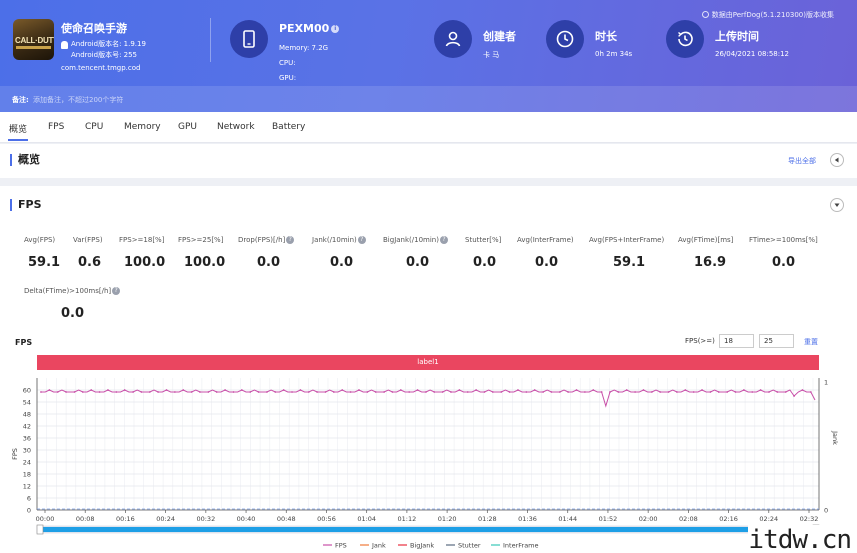  I want to click on notes-input: 添加备注，不超过200个字符, so click(78, 100).